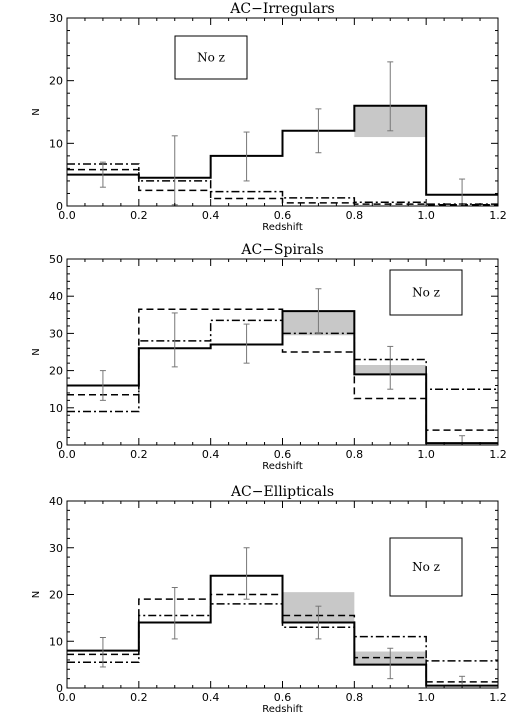 This screenshot has height=725, width=518. Describe the element at coordinates (281, 9) in the screenshot. I see `chart-title: AC−Irregulars` at that location.